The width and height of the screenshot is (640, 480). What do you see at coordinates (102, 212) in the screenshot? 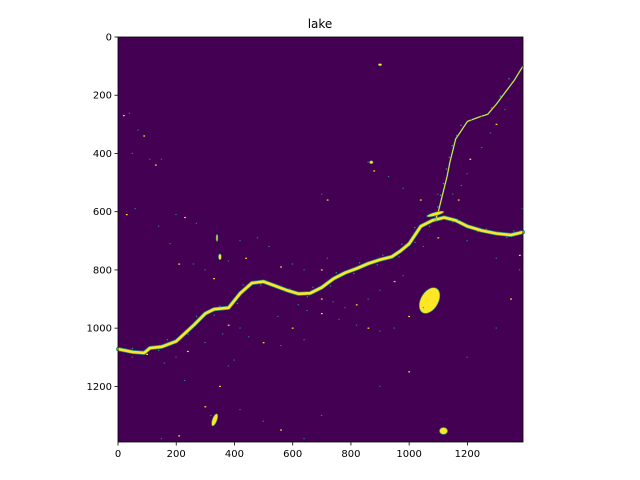
I see `y-tick-label-3: 600` at bounding box center [102, 212].